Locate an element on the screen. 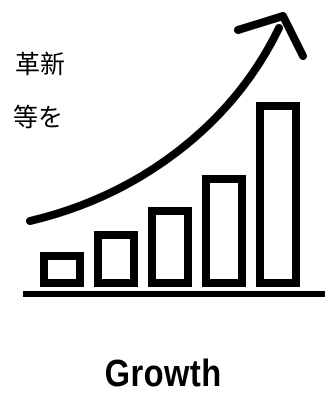 This screenshot has width=325, height=400. arrow-head is located at coordinates (270, 36).